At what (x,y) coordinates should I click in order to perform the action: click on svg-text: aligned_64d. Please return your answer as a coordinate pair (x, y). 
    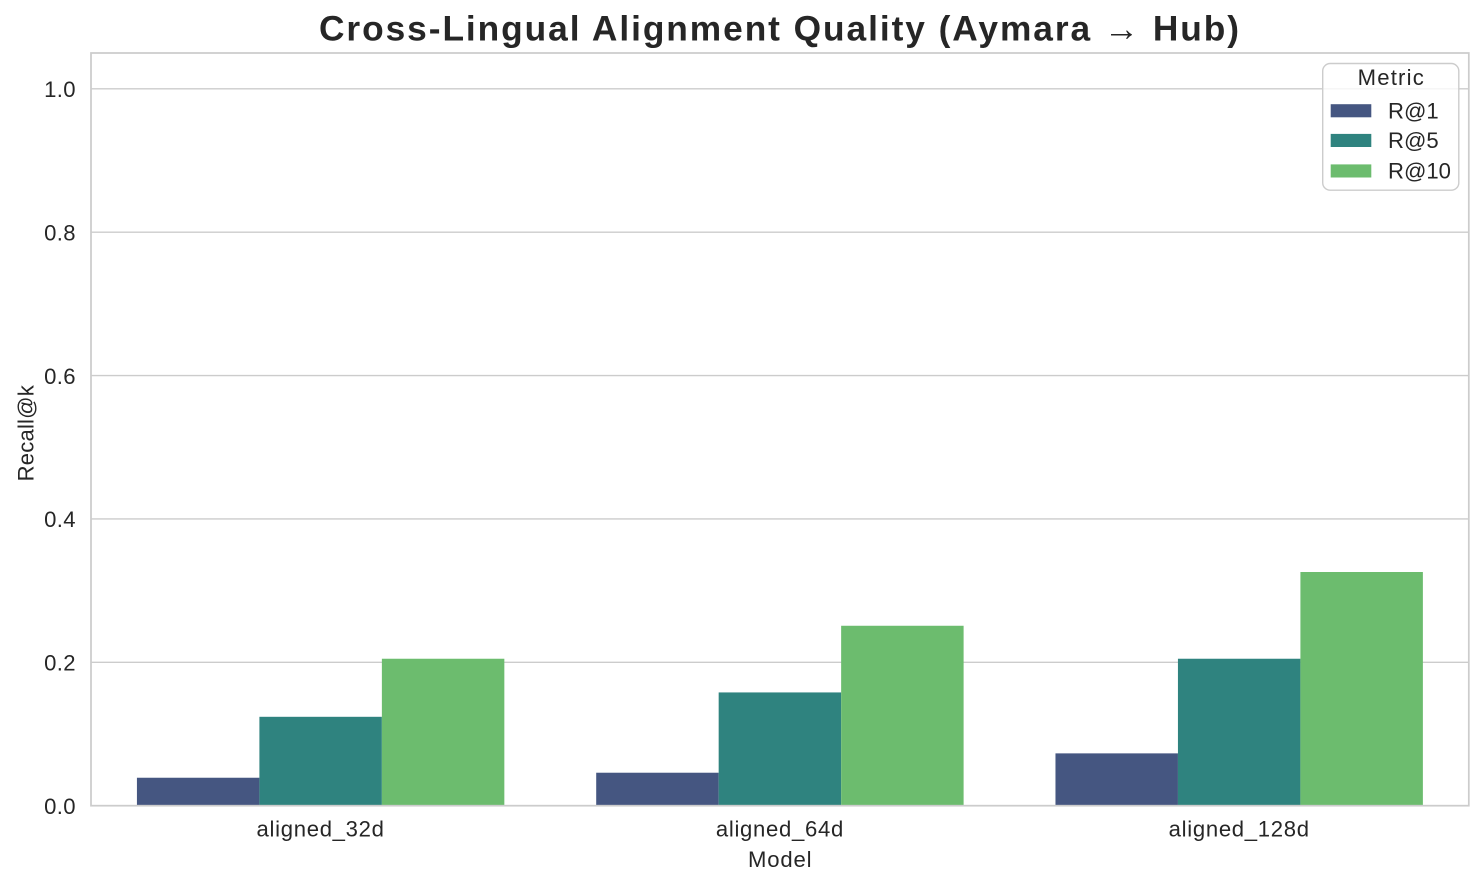
    Looking at the image, I should click on (780, 829).